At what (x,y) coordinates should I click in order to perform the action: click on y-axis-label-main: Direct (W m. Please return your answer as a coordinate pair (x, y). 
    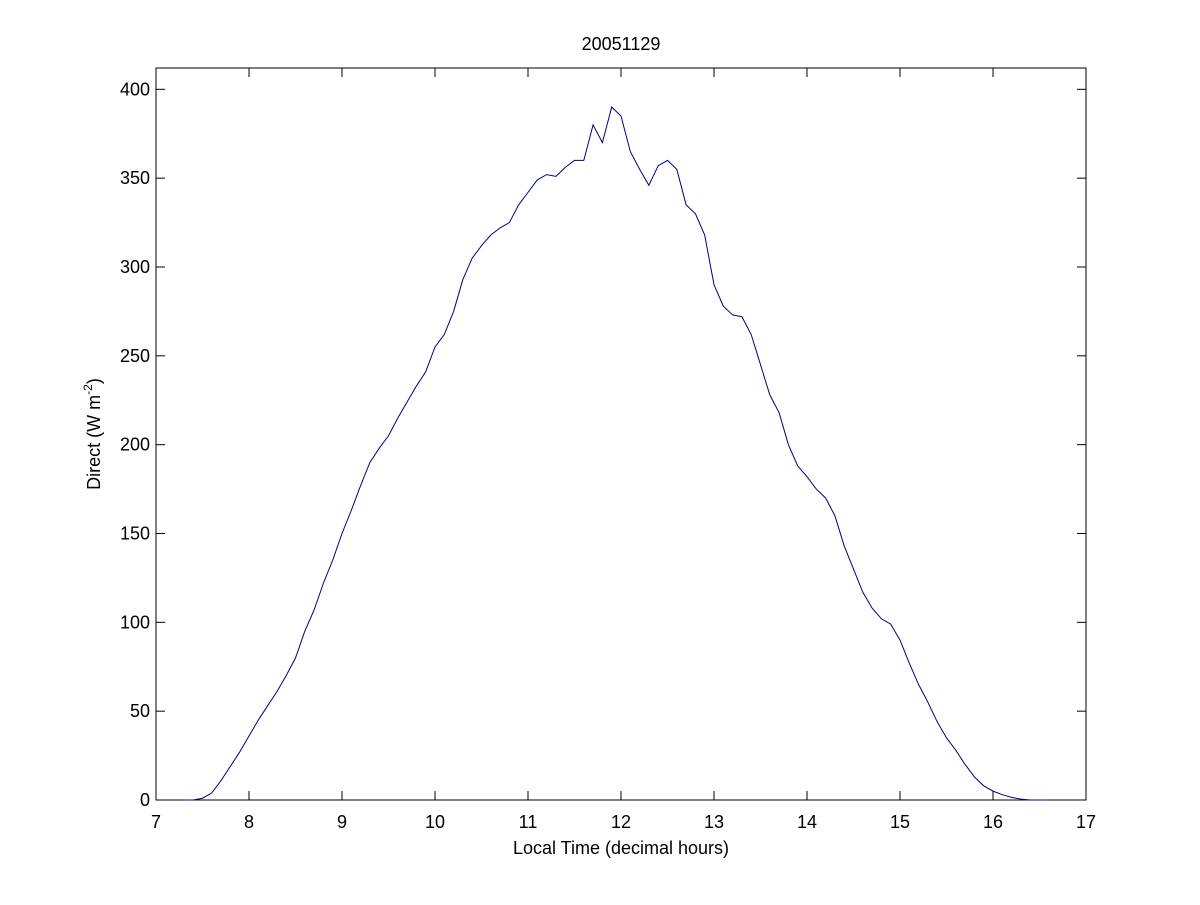
    Looking at the image, I should click on (94, 442).